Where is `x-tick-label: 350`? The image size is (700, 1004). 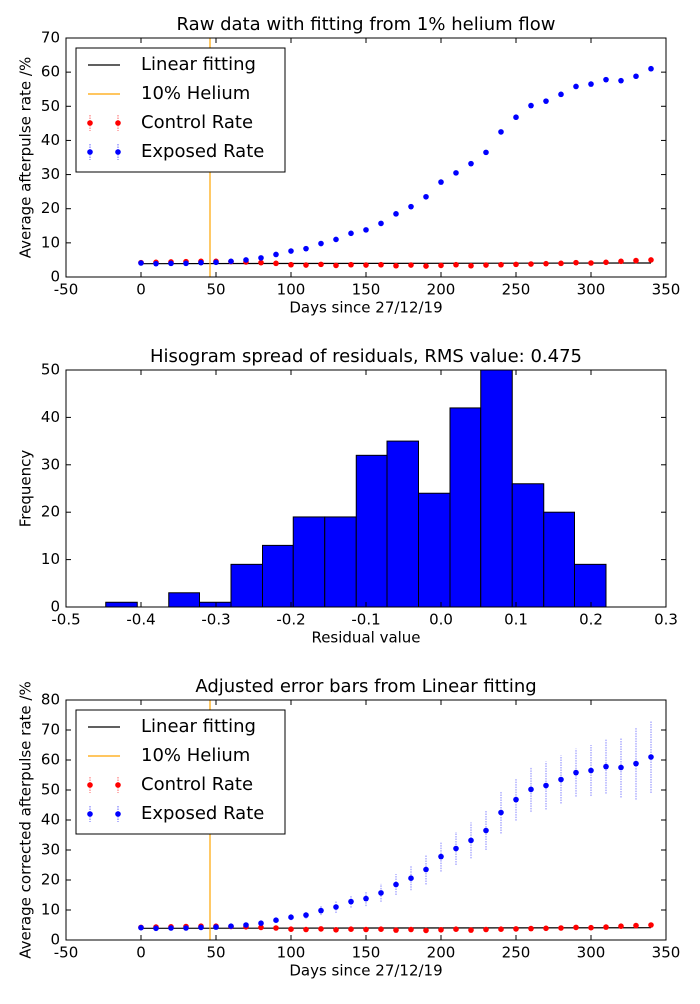 x-tick-label: 350 is located at coordinates (666, 290).